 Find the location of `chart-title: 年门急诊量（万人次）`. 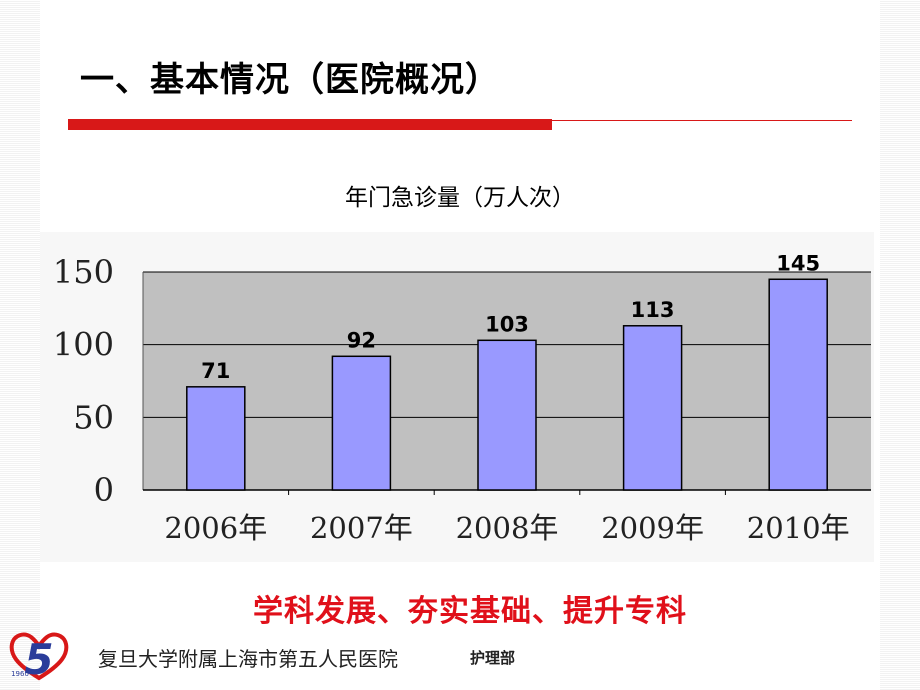

chart-title: 年门急诊量（万人次） is located at coordinates (460, 198).